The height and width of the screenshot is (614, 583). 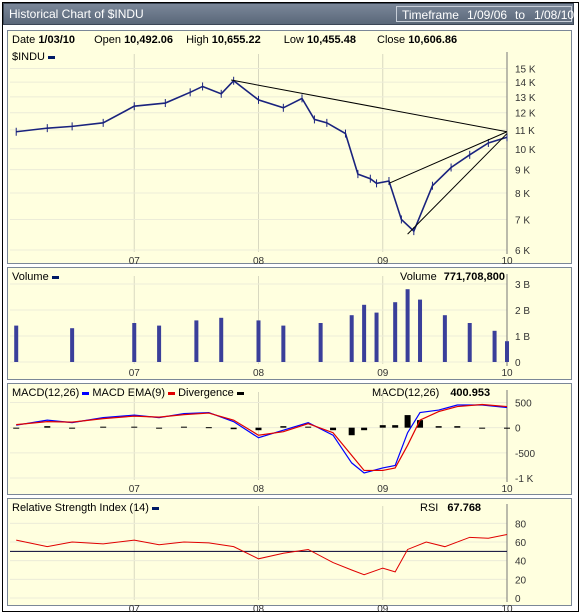 I want to click on y-tick-label: 15 K, so click(x=525, y=69).